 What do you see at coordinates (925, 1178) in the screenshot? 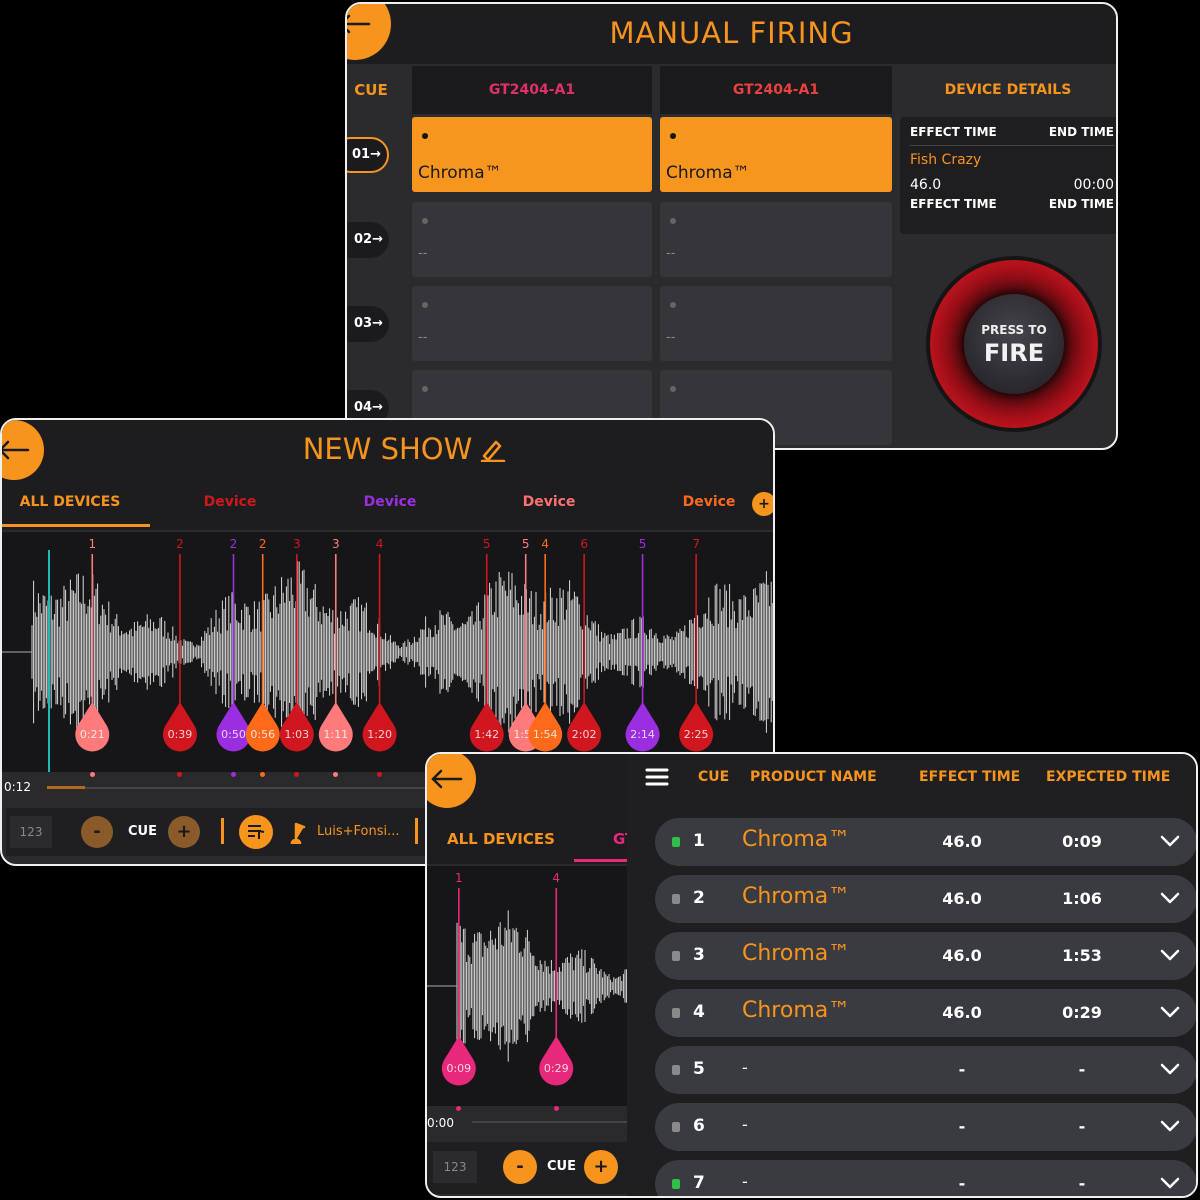
I see `cue-row: 7 - - -` at bounding box center [925, 1178].